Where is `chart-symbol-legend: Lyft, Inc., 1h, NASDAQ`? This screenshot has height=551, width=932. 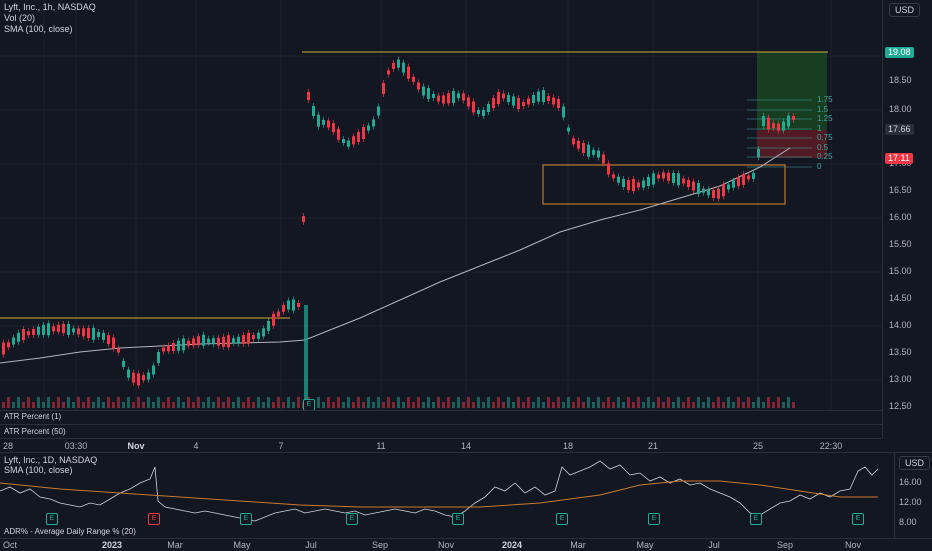
chart-symbol-legend: Lyft, Inc., 1h, NASDAQ is located at coordinates (50, 7).